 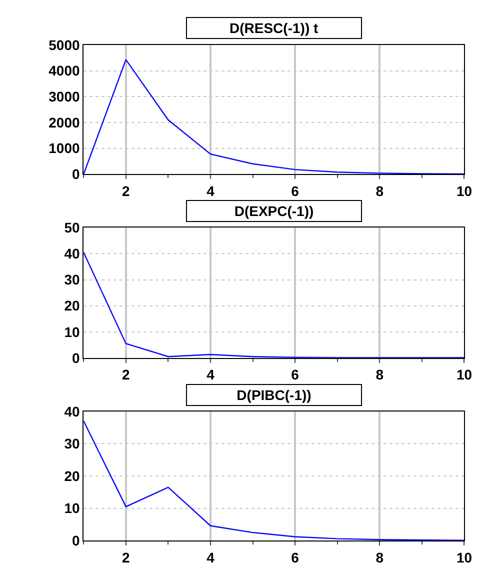 What do you see at coordinates (72, 228) in the screenshot?
I see `y-tick-label: 50` at bounding box center [72, 228].